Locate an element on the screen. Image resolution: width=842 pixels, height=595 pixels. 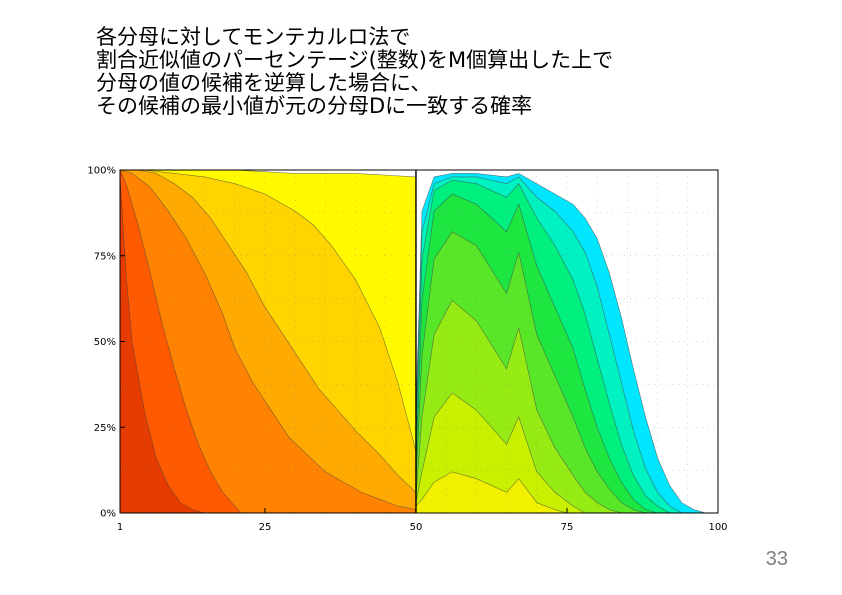
y-tick-label: 50% is located at coordinates (105, 342).